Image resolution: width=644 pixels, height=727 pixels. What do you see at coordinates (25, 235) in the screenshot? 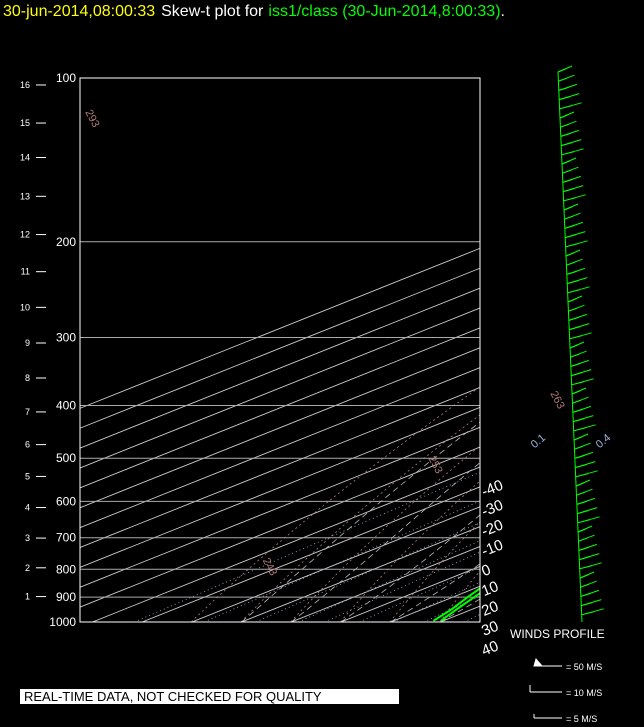
I see `height-tick-label-12: 12` at bounding box center [25, 235].